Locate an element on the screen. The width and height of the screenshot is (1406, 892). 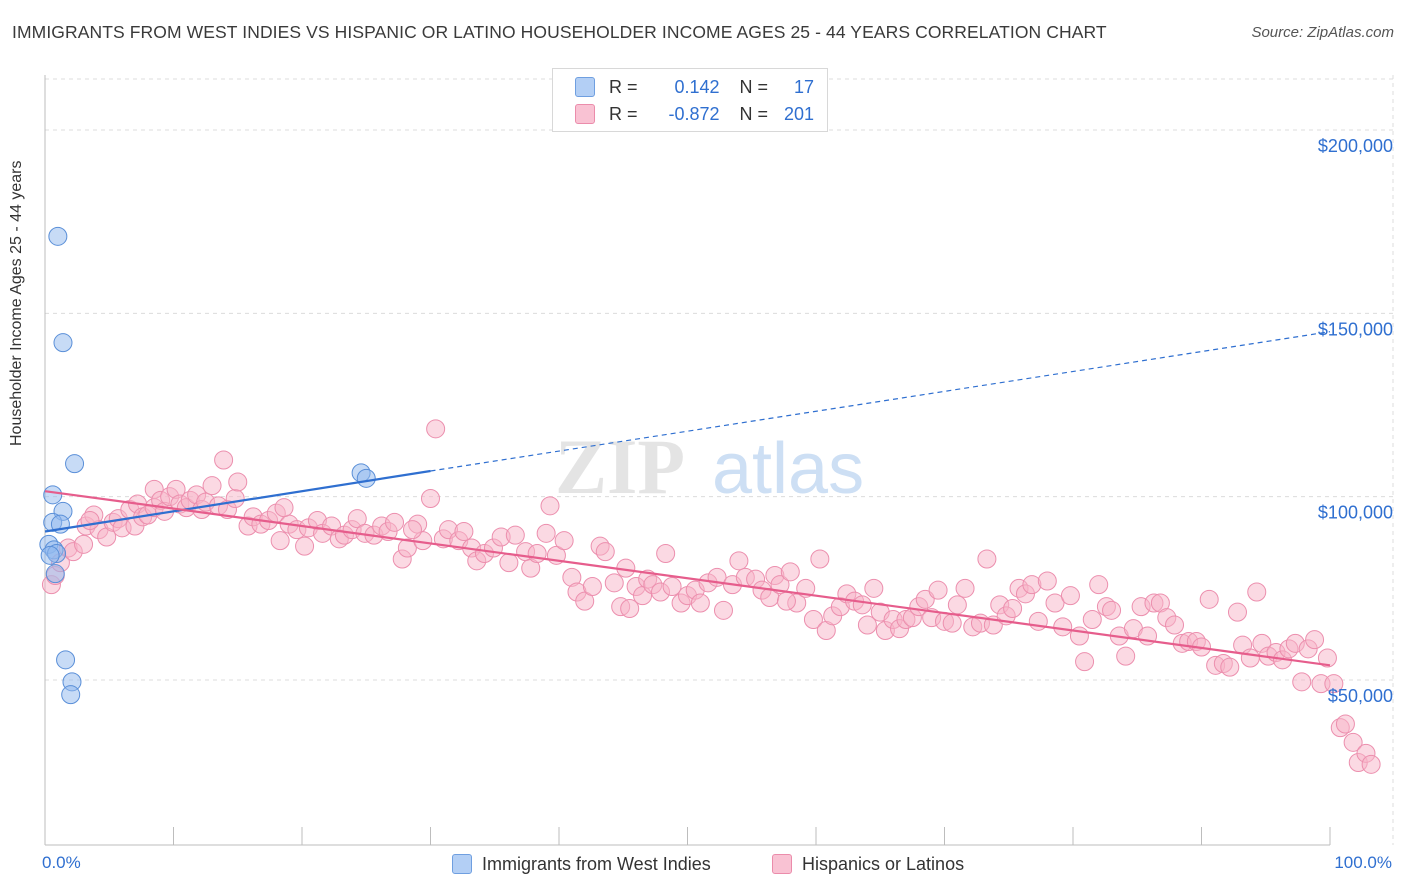
west-indies-swatch is located at coordinates (462, 864).